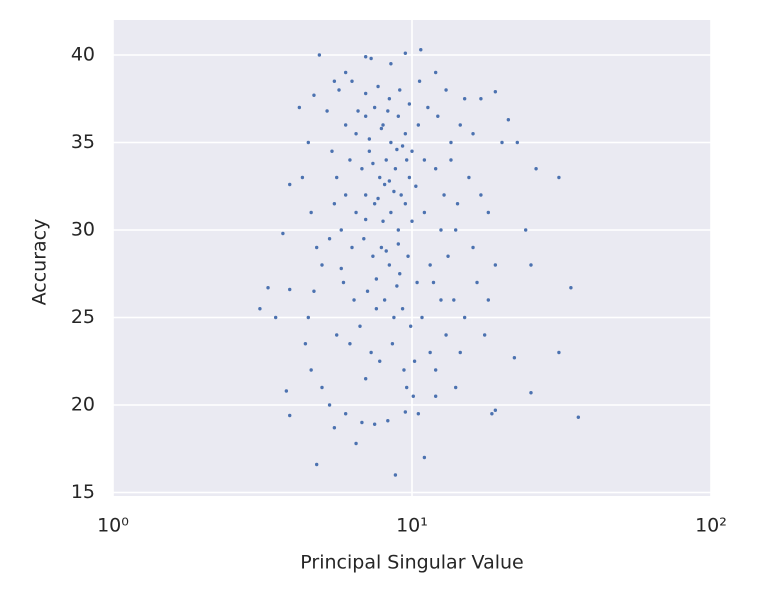 The width and height of the screenshot is (761, 609). I want to click on y-tick-label: 20, so click(83, 405).